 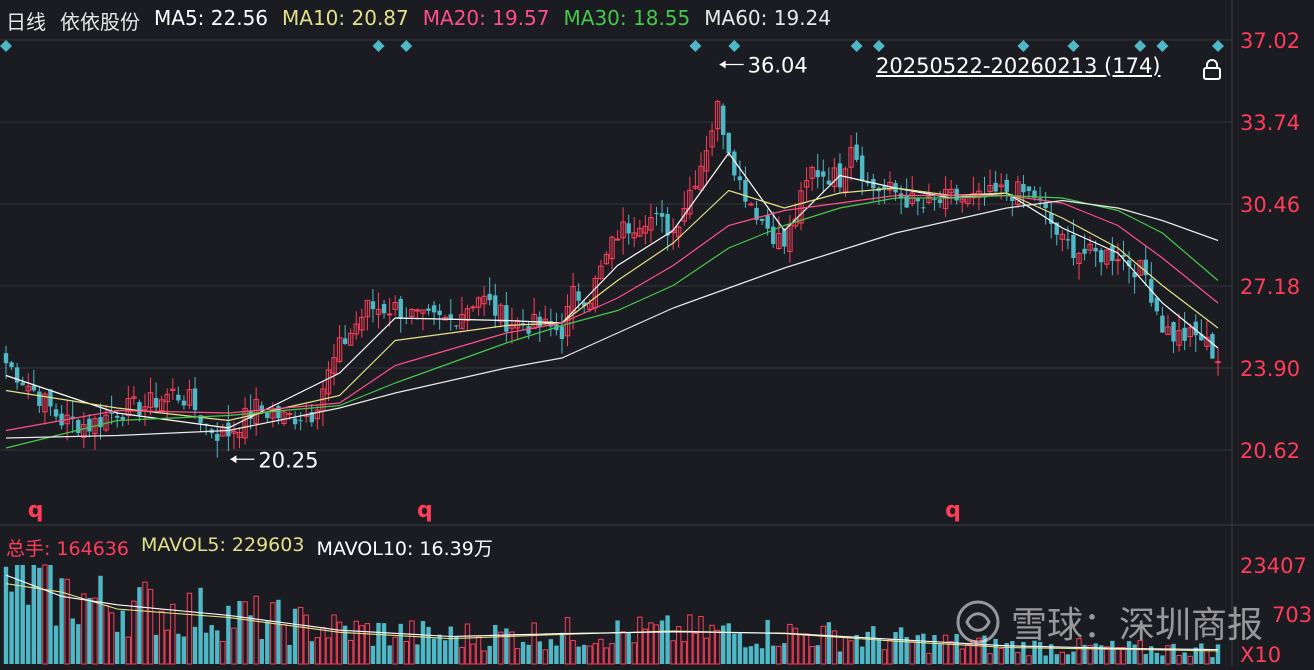 I want to click on stock-name: 依依股份, so click(x=100, y=22).